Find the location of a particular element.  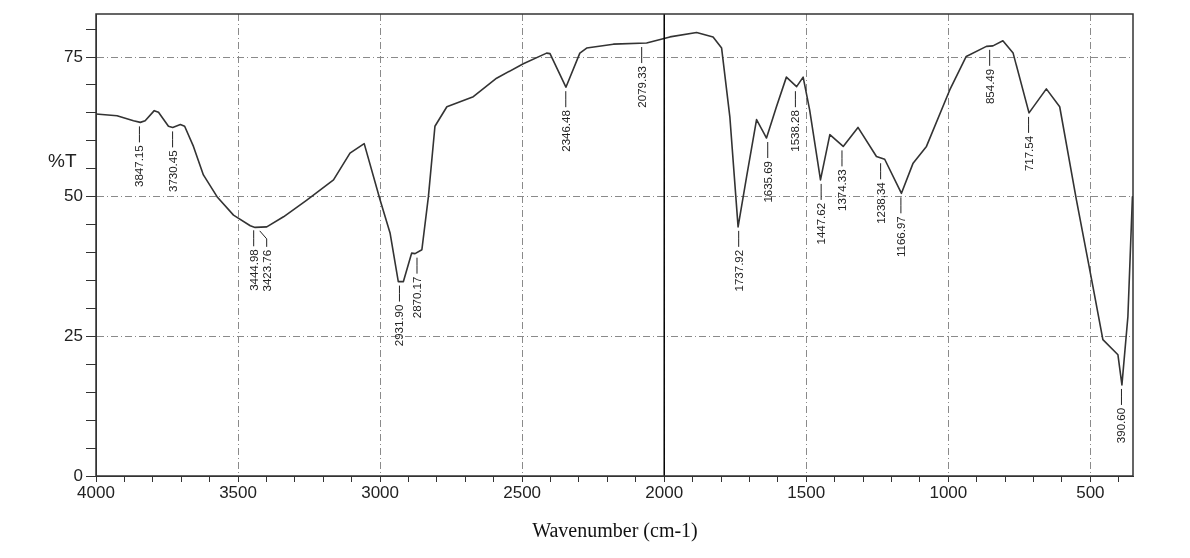

x-tick-label: 1500 is located at coordinates (806, 492).